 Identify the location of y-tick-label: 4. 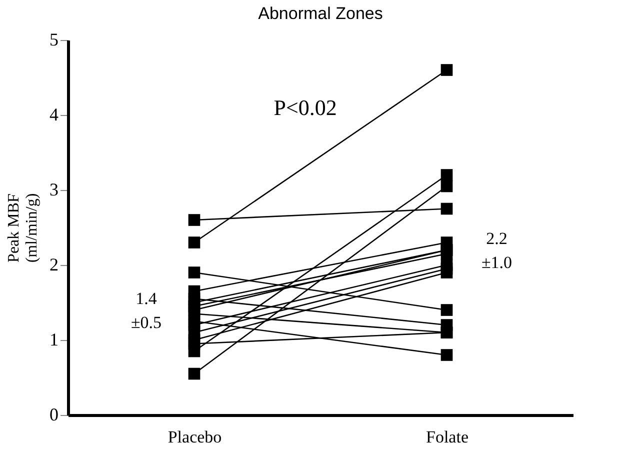
(54, 114).